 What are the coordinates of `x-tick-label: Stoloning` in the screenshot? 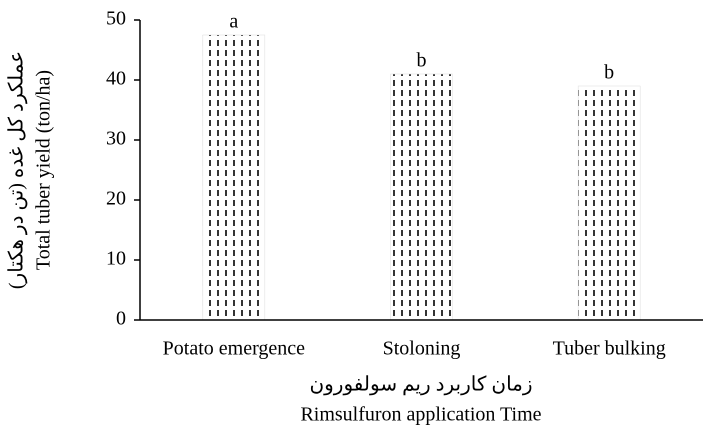 It's located at (422, 349).